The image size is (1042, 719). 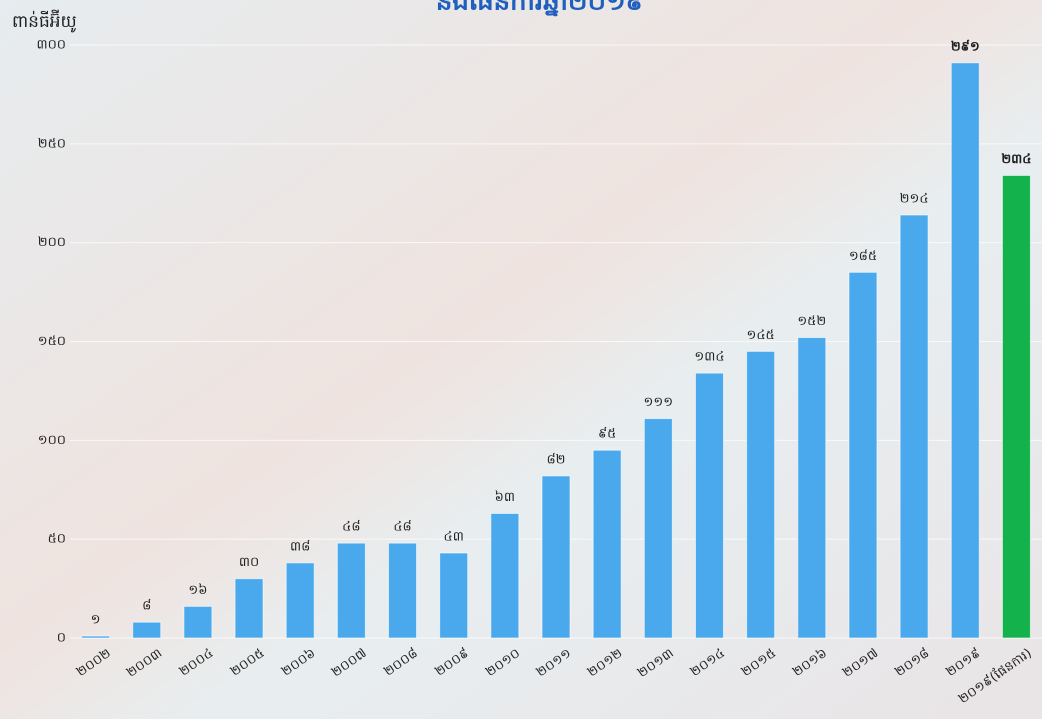 What do you see at coordinates (44, 21) in the screenshot?
I see `y-axis-label: ពាន់ធីអ៊ីយូ` at bounding box center [44, 21].